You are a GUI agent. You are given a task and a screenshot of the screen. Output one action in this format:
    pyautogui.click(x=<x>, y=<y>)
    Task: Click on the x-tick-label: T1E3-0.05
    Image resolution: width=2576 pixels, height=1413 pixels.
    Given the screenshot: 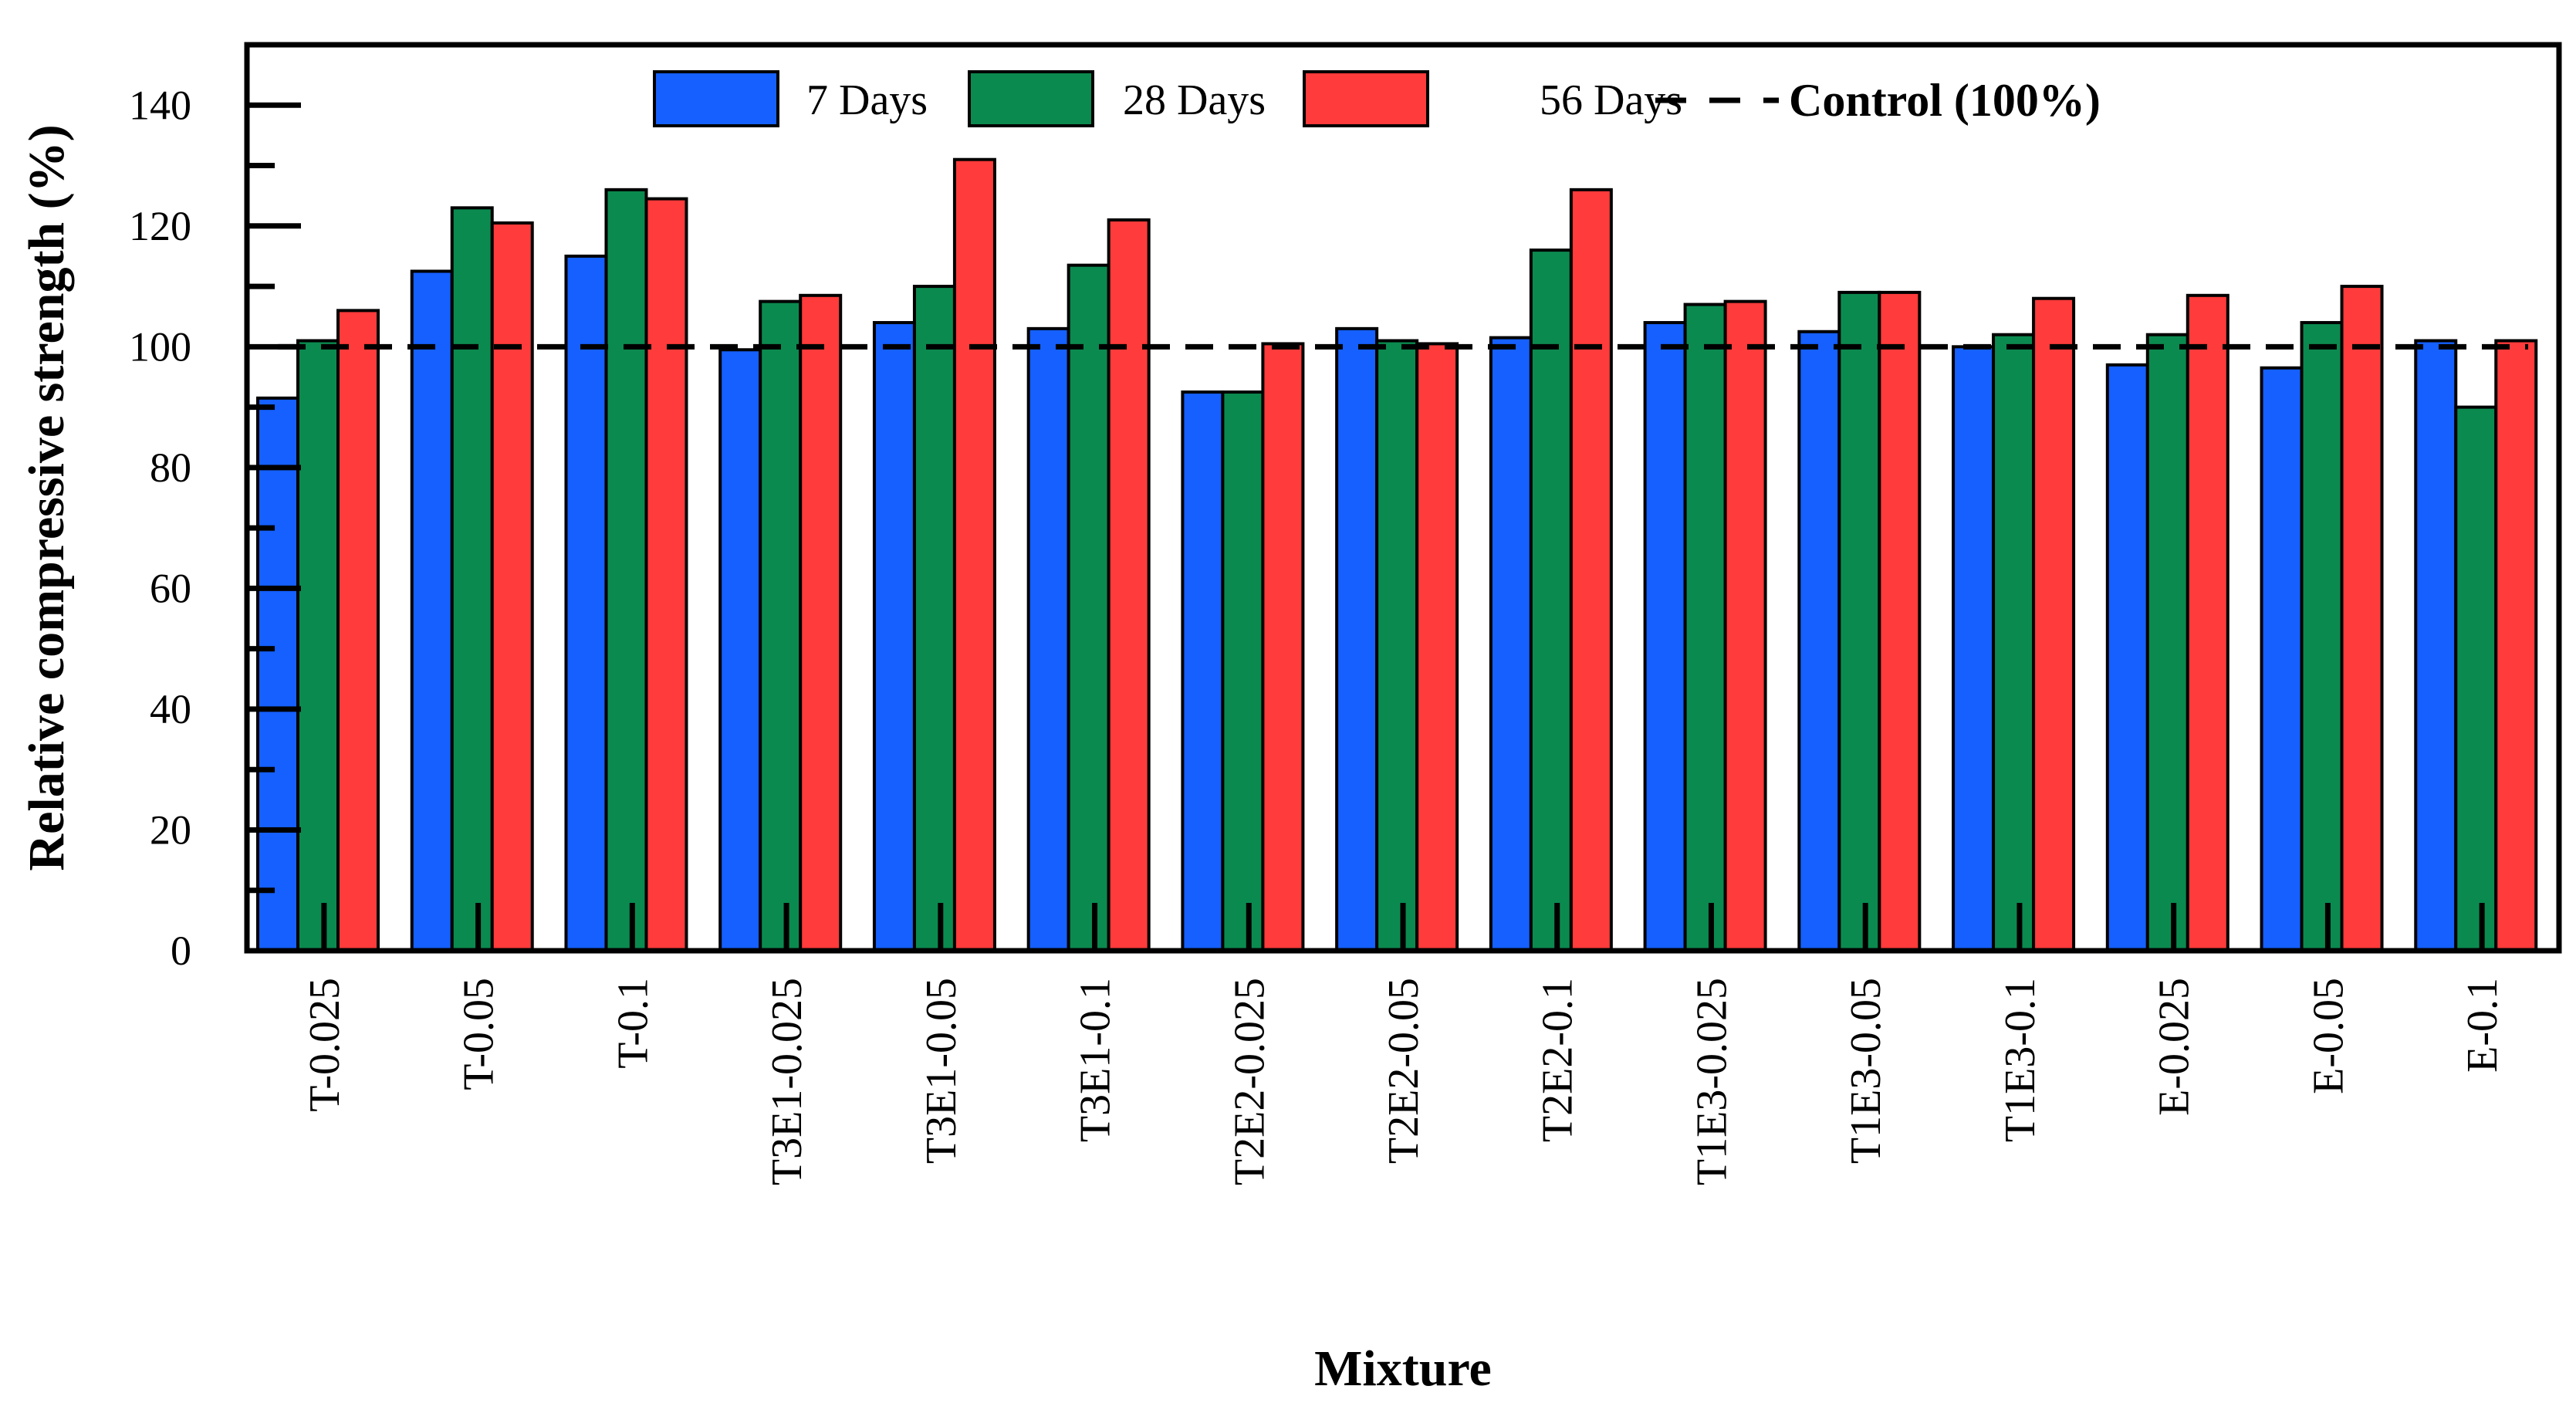 What is the action you would take?
    pyautogui.click(x=1866, y=1071)
    